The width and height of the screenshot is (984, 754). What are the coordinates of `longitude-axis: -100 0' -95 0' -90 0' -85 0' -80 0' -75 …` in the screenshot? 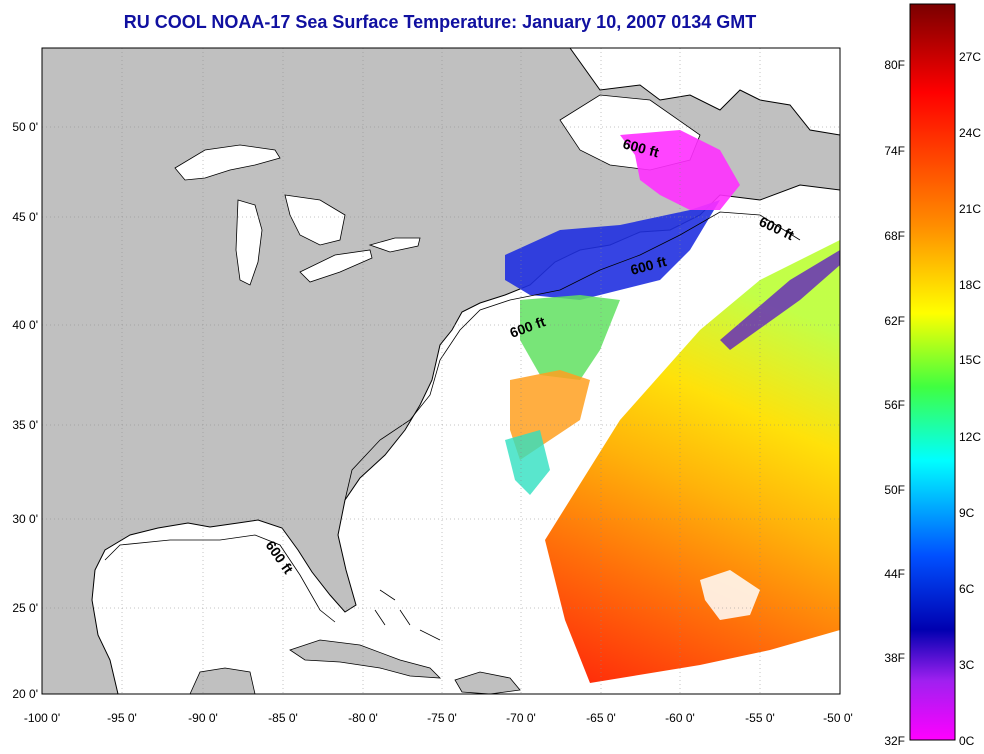 It's located at (438, 718).